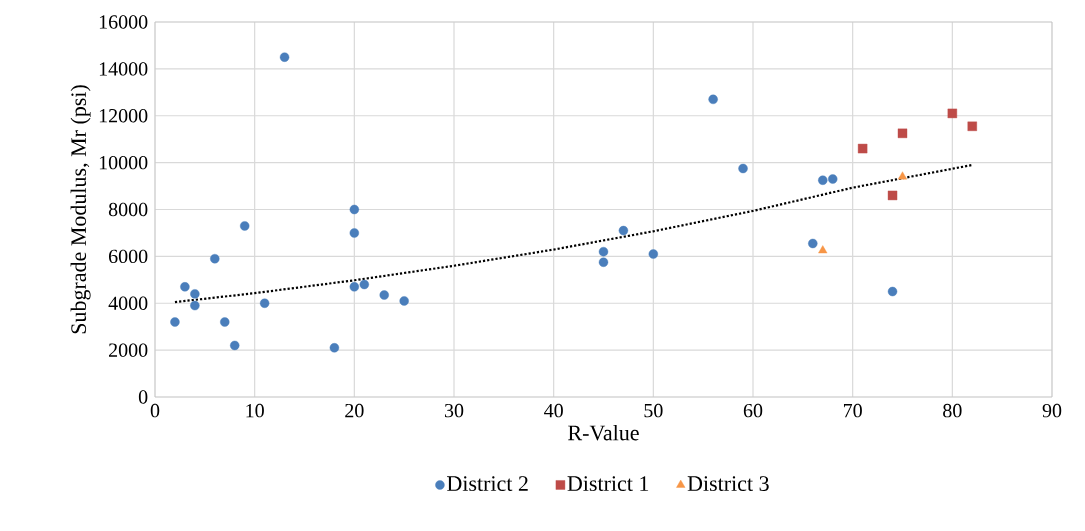  Describe the element at coordinates (454, 410) in the screenshot. I see `x-tick-label: 30` at that location.